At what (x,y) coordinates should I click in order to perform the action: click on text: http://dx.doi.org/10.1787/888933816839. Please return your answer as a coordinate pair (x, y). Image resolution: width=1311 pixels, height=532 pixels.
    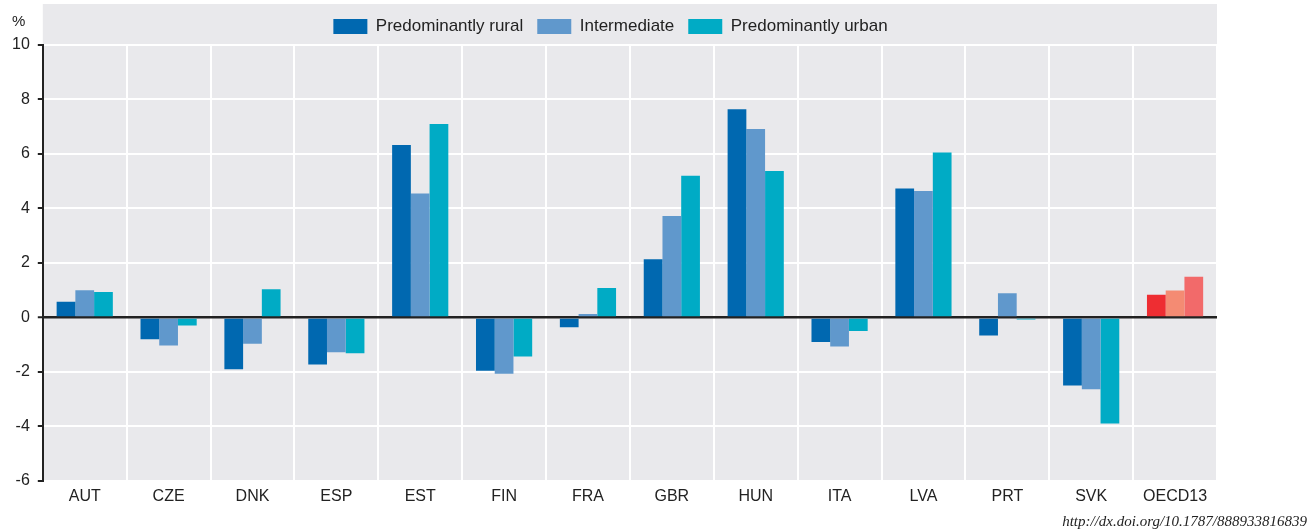
    Looking at the image, I should click on (1185, 521).